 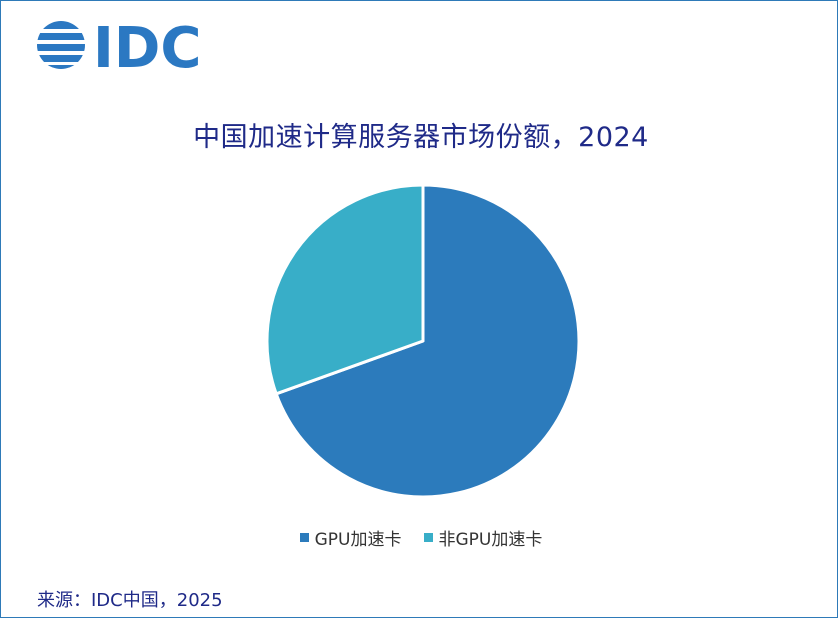 I want to click on legend-swatch-gpu, so click(x=304, y=537).